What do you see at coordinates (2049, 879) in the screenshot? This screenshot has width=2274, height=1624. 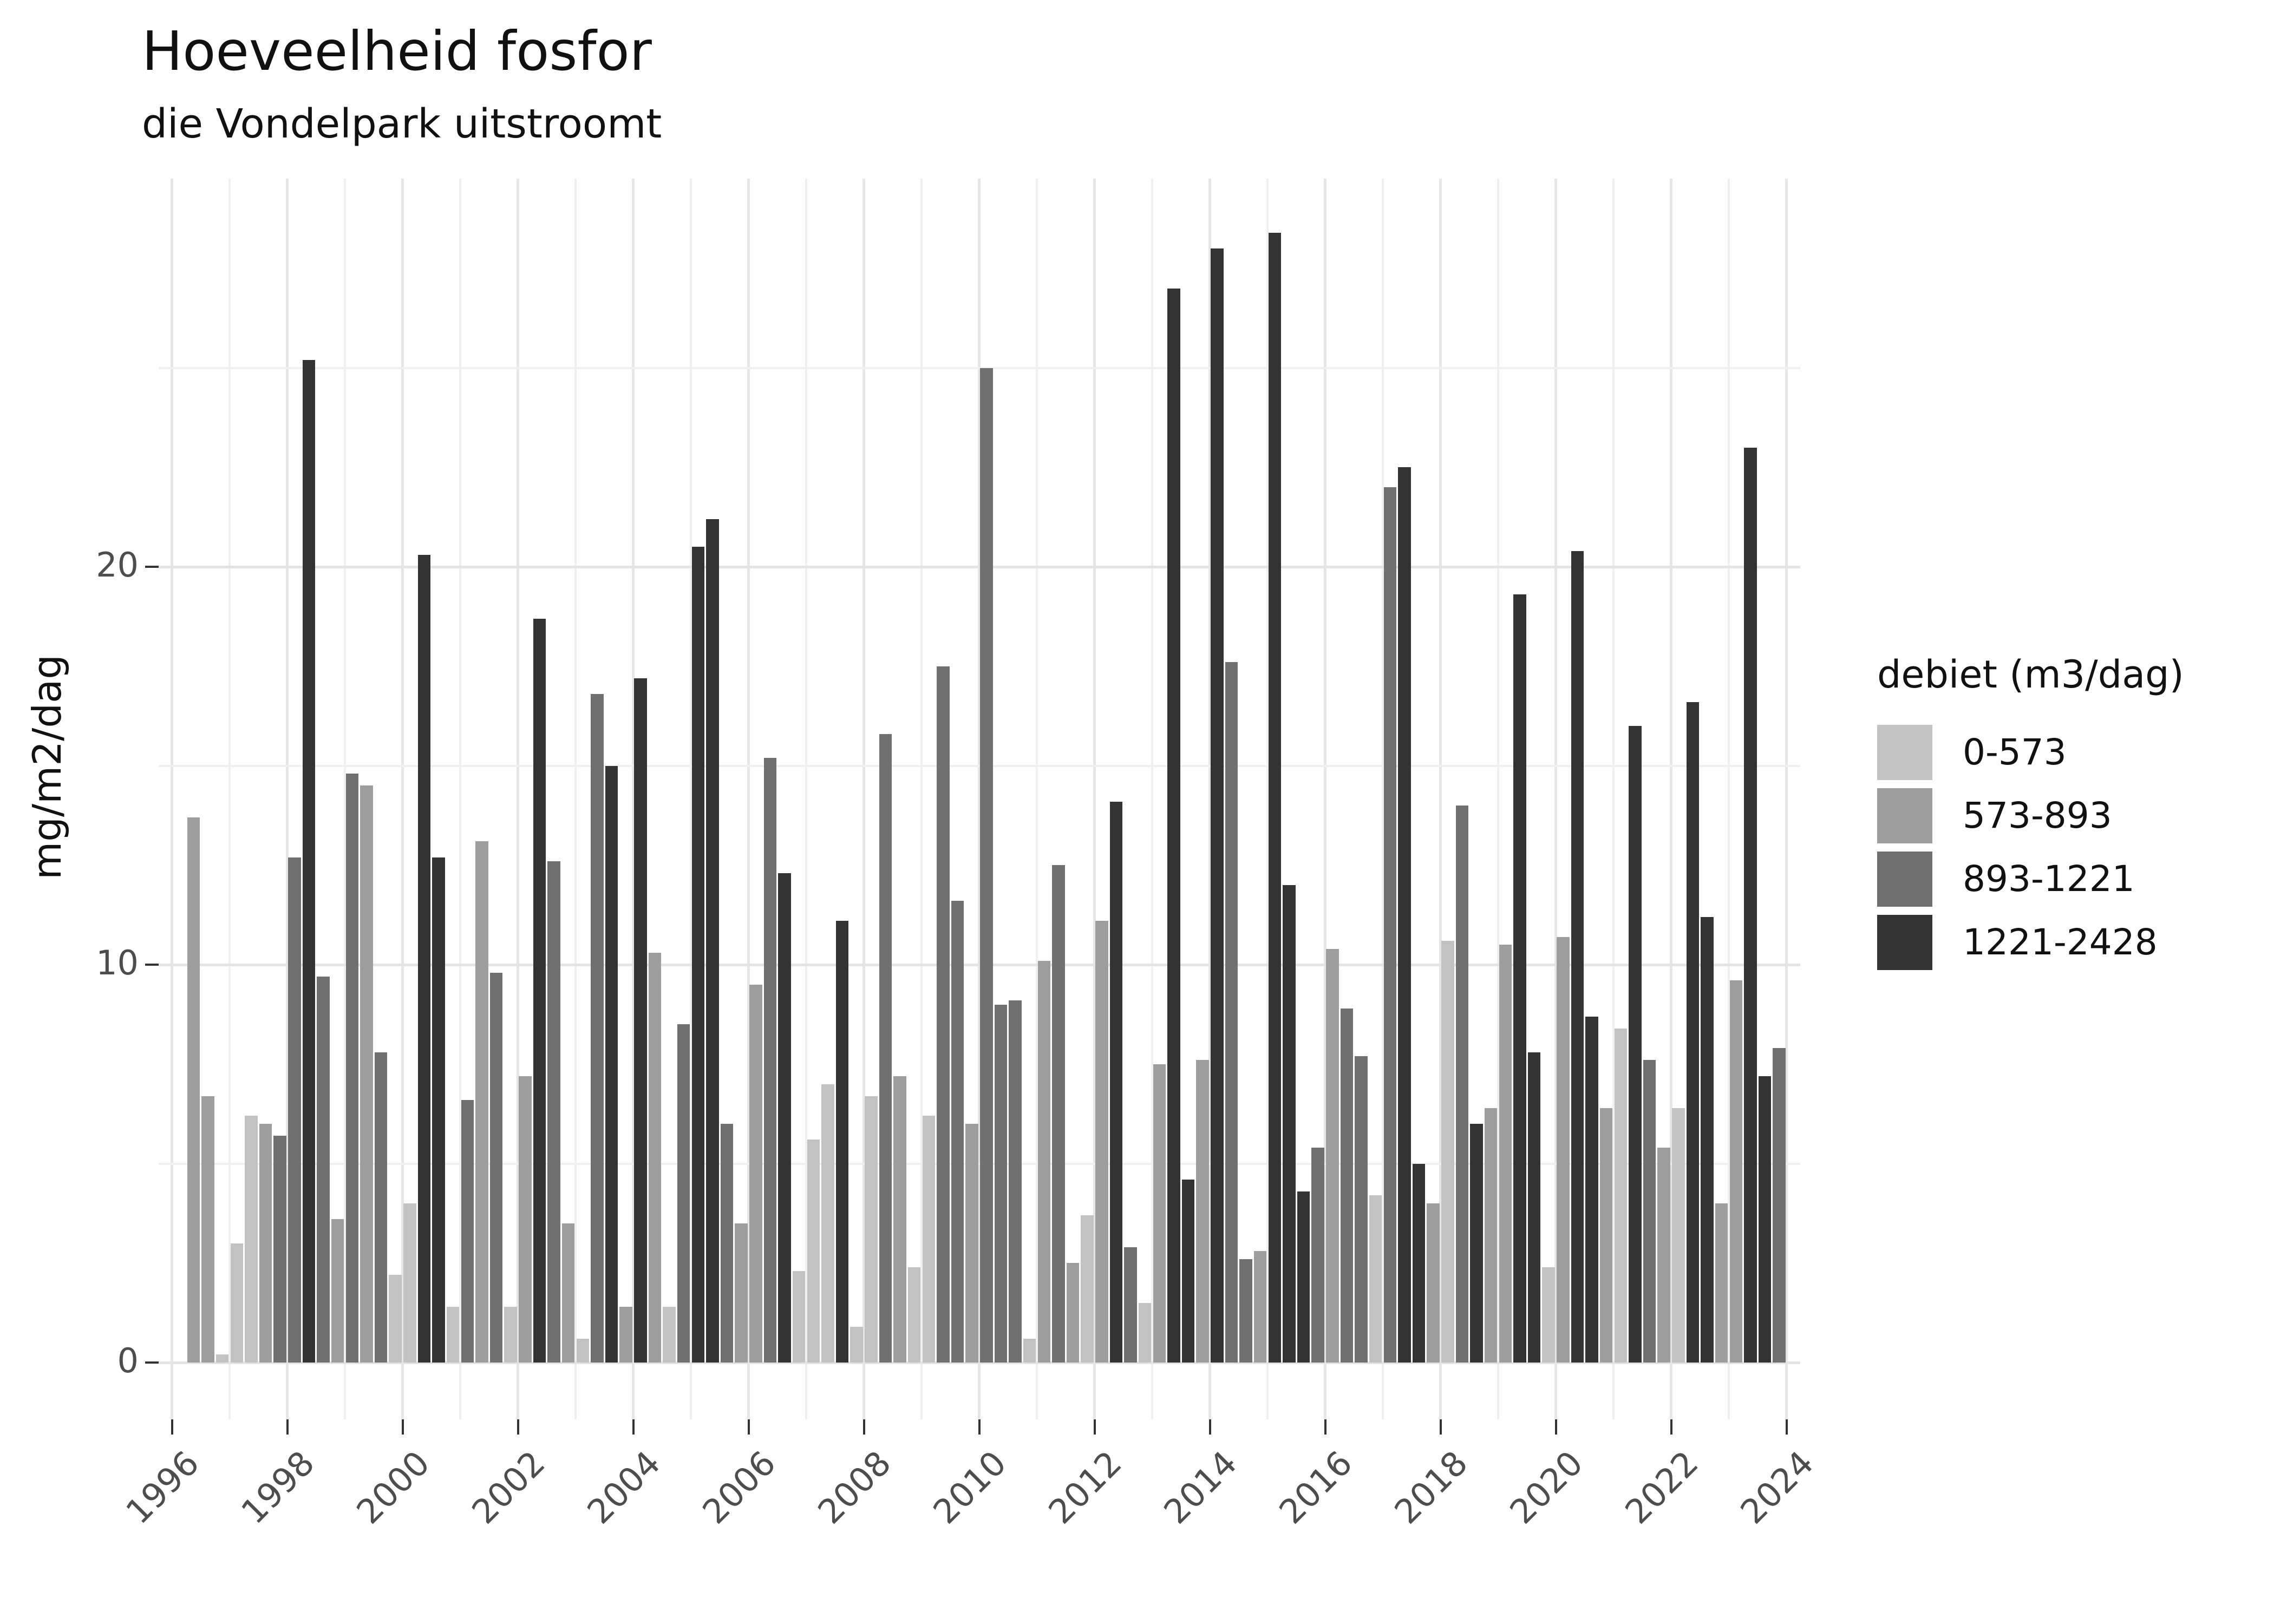 I see `legend-label-893-1221: 893-1221` at bounding box center [2049, 879].